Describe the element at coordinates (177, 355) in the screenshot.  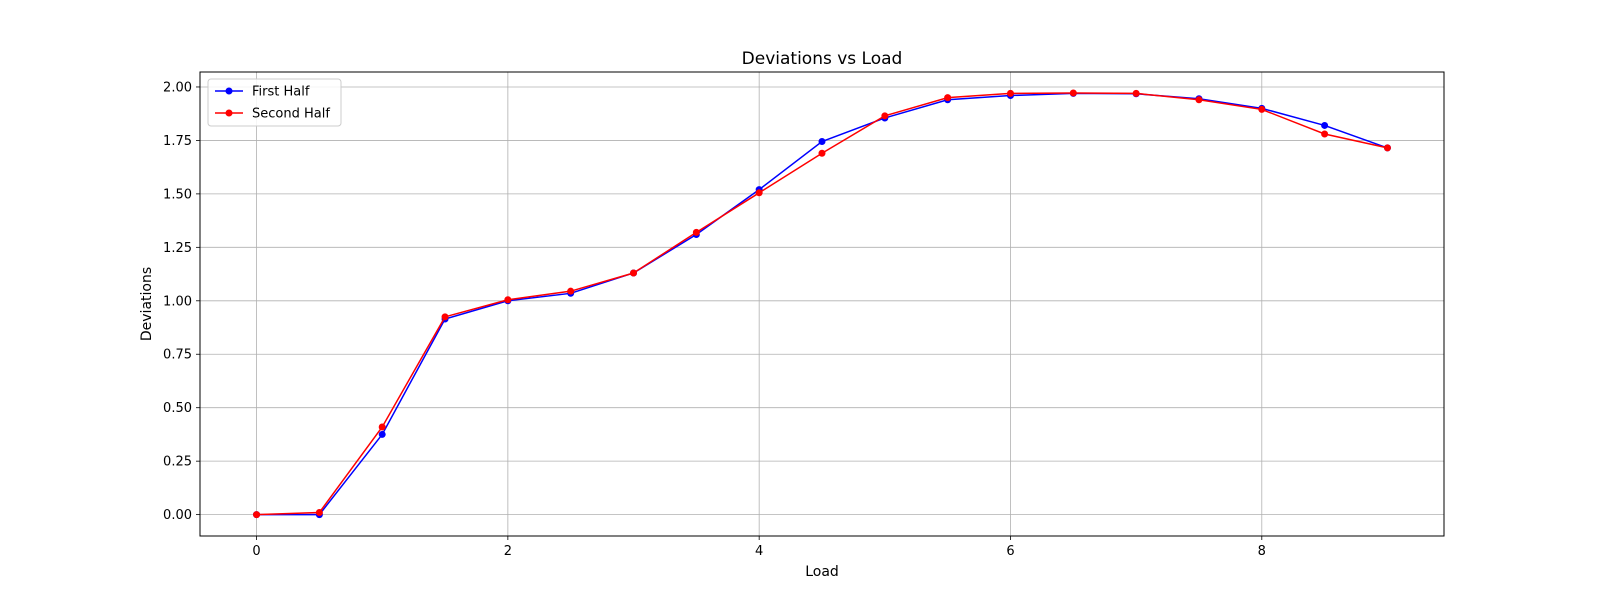
I see `y-tick-label: 0.75` at that location.